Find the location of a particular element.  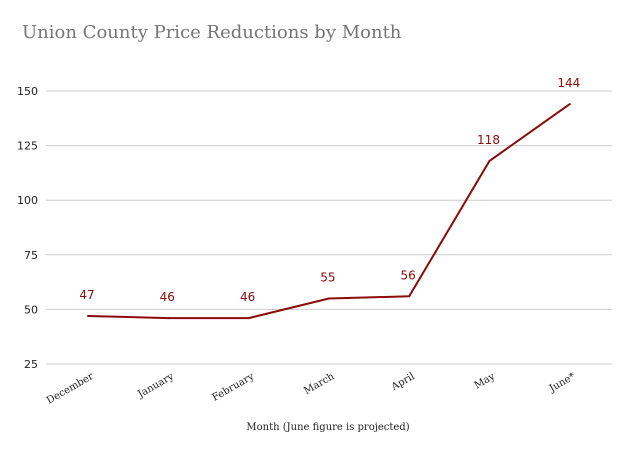

data-label: 47 is located at coordinates (86, 295).